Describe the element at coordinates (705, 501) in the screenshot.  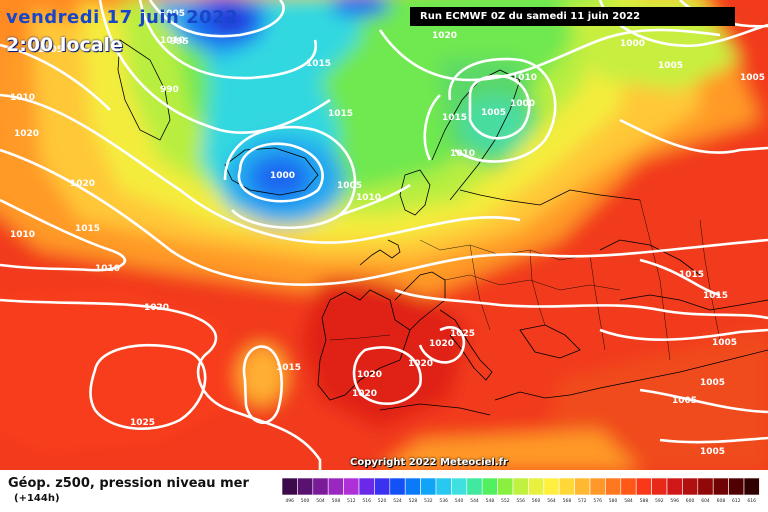
I see `colorbar-tick-label: 604` at that location.